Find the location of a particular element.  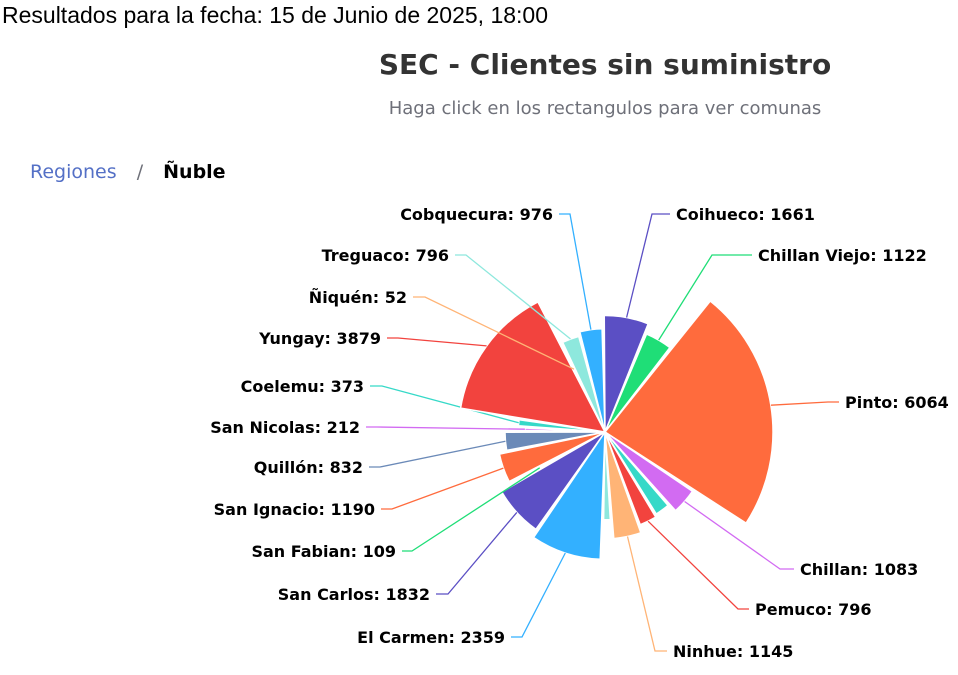

slice-label-san-carlos: San Carlos: 1832 is located at coordinates (354, 594).